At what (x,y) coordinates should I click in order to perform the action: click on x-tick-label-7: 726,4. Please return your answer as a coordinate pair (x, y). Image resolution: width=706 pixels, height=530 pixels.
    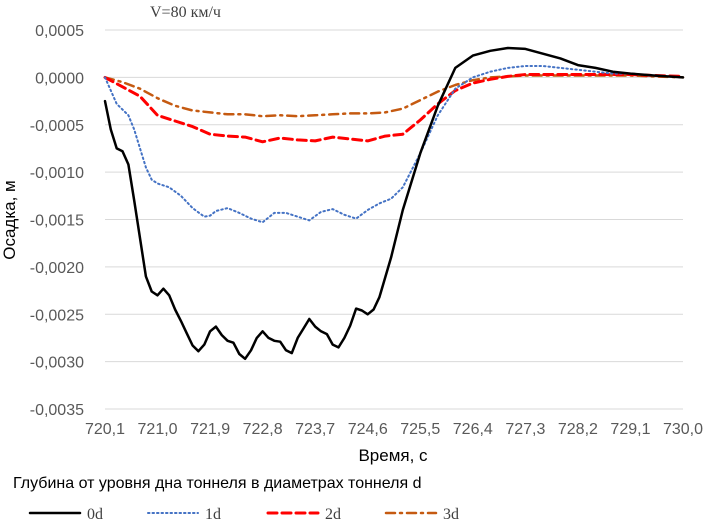
    Looking at the image, I should click on (473, 429).